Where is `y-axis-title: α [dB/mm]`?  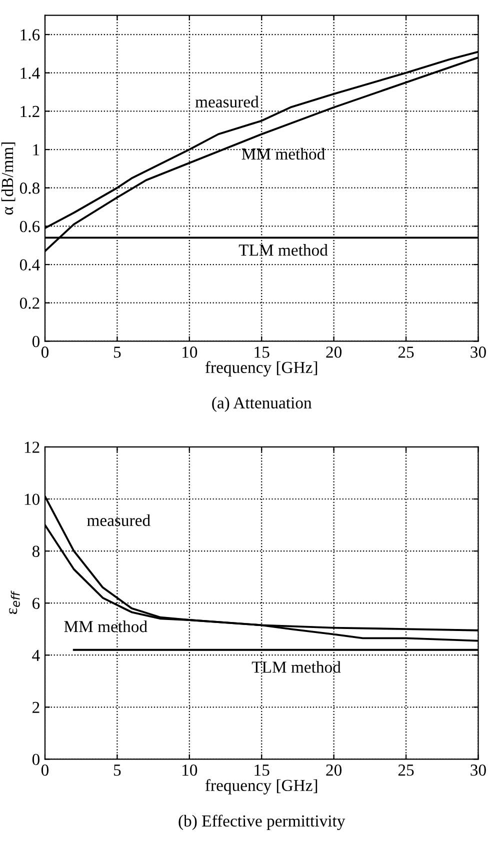 y-axis-title: α [dB/mm] is located at coordinates (8, 178).